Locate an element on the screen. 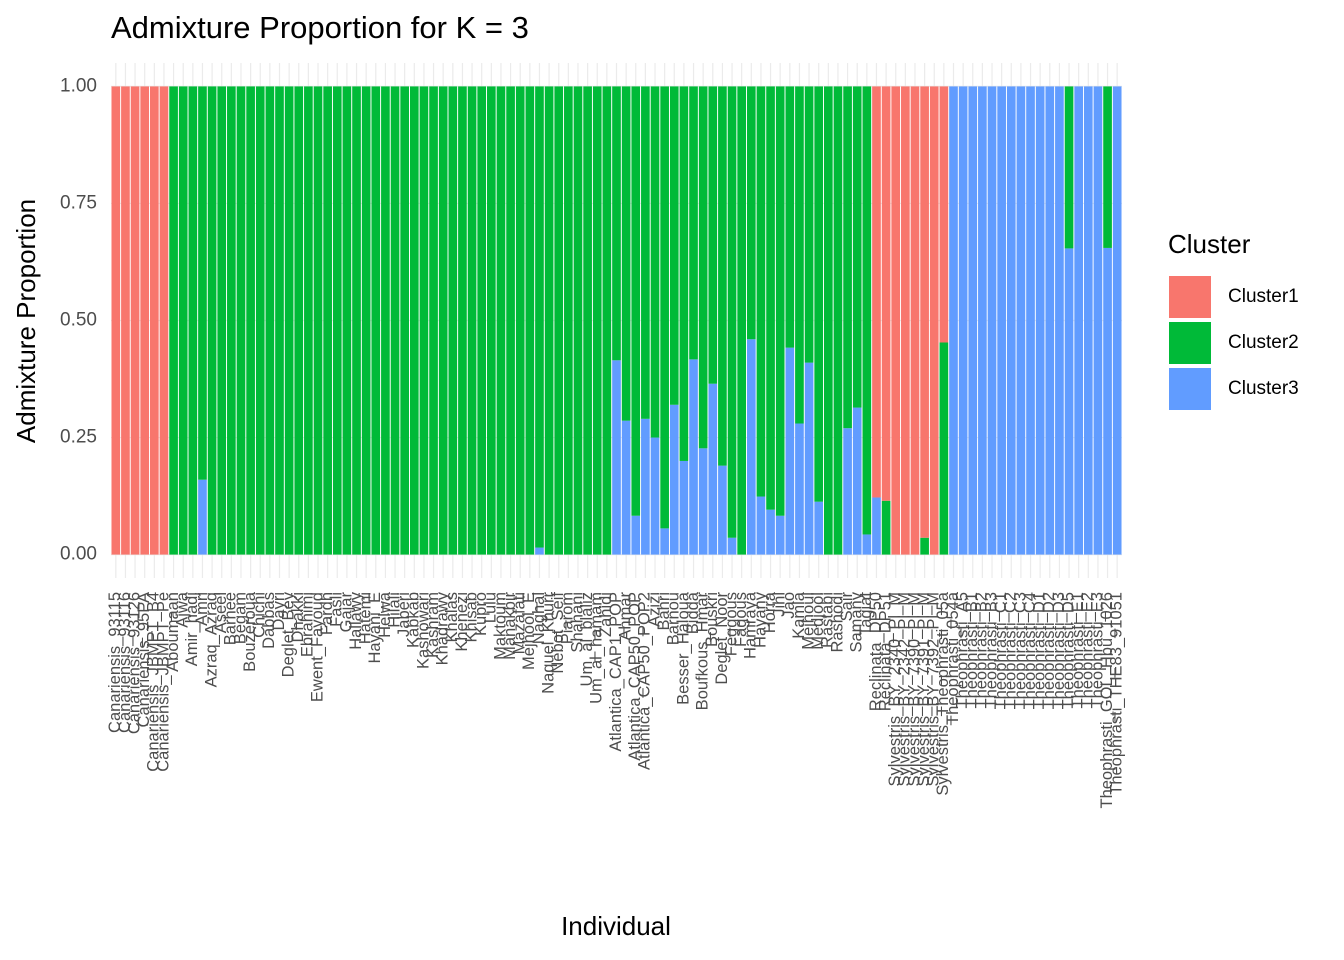  x-tick-label: Reclinata_DP50 is located at coordinates (876, 651).